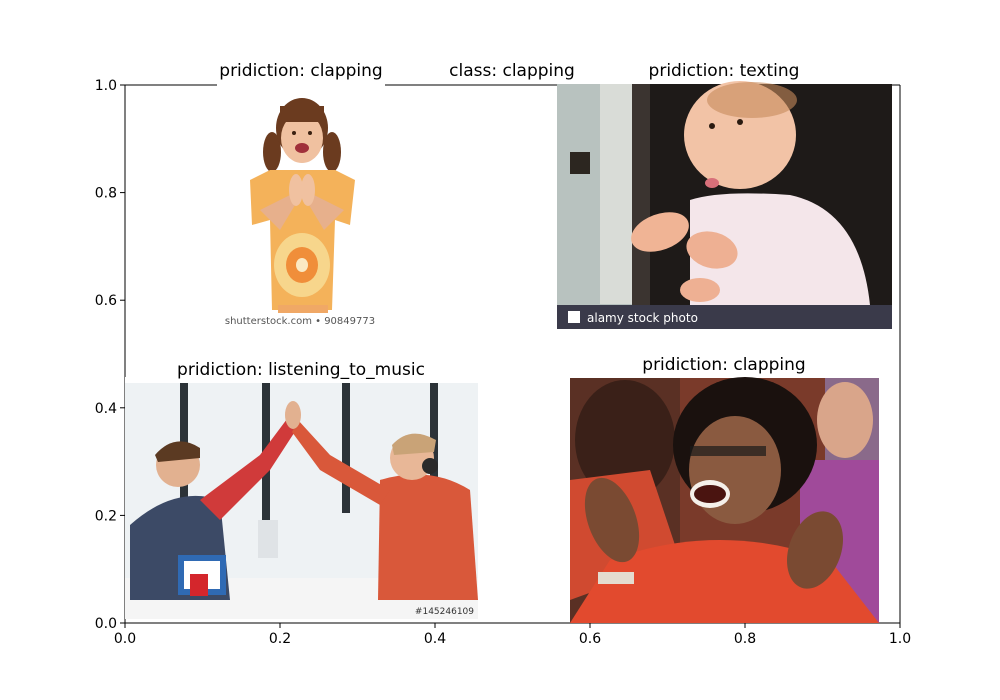 This screenshot has height=700, width=1000. What do you see at coordinates (724, 205) in the screenshot?
I see `panel-2-image: alamy stock photo` at bounding box center [724, 205].